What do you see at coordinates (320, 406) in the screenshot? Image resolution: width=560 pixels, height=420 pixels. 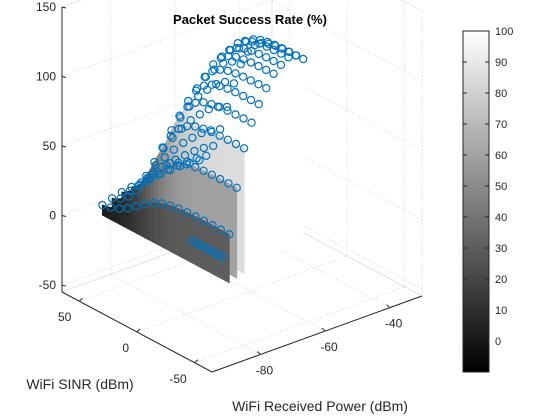 I see `y-axis-label: WiFi Received Power (dBm)` at bounding box center [320, 406].